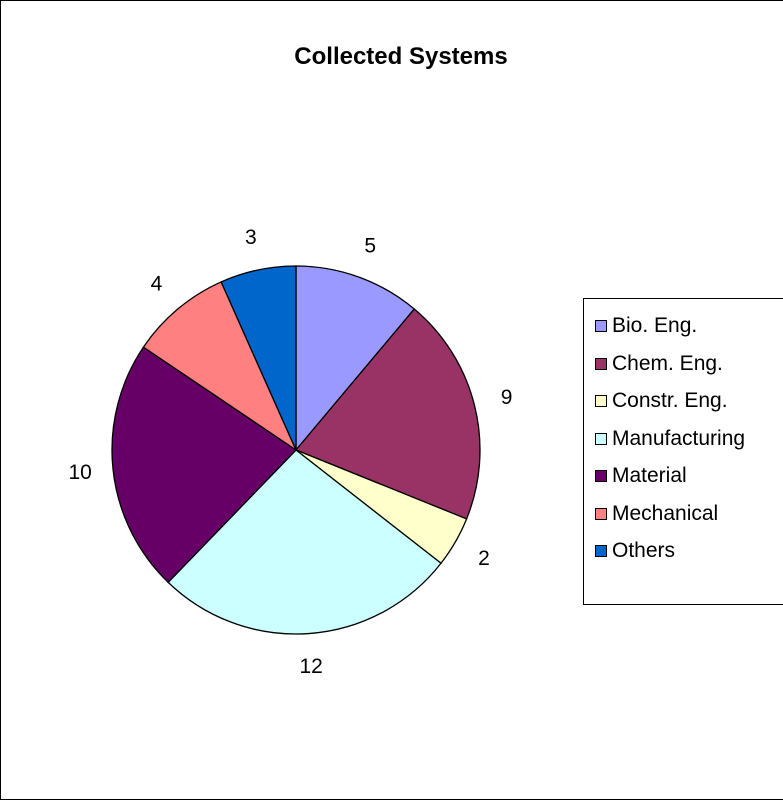 The image size is (783, 801). I want to click on legend-item-7: Others, so click(635, 551).